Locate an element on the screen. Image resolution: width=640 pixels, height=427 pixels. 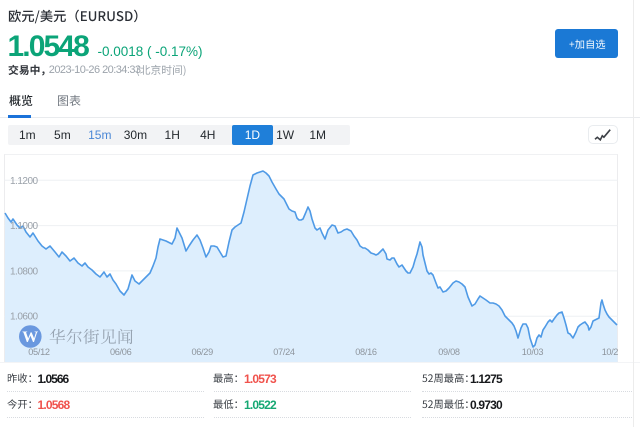
svg-text: 1.0600 is located at coordinates (24, 317).